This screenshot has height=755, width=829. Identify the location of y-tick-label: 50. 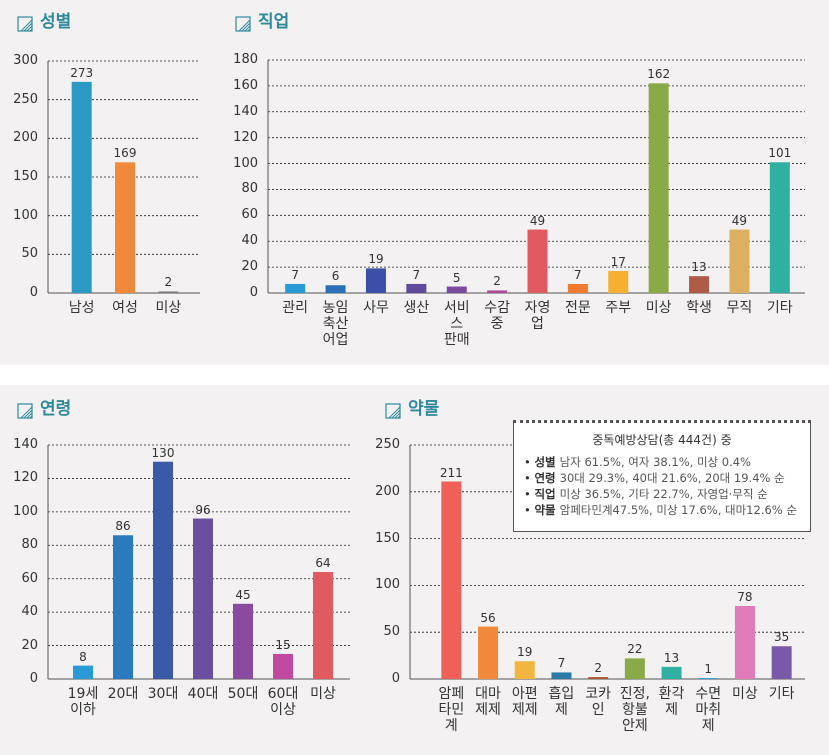
(29, 254).